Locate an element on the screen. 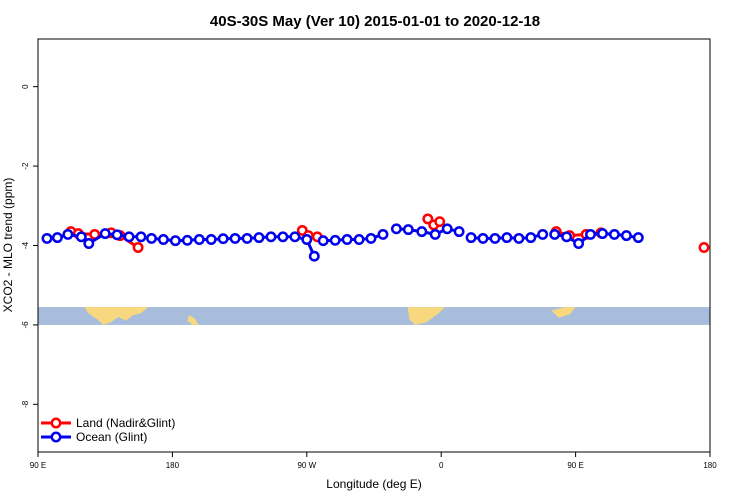 This screenshot has width=750, height=500. map-land-southamerica is located at coordinates (426, 316).